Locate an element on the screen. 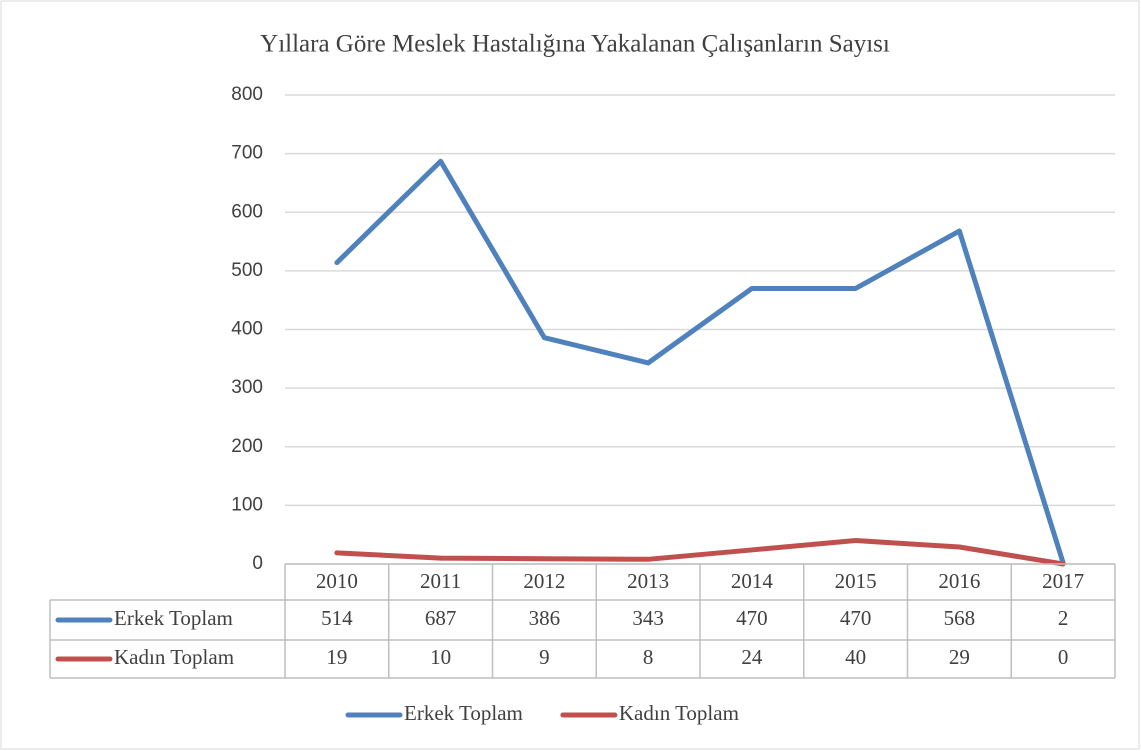  table-cell: 24 is located at coordinates (752, 657).